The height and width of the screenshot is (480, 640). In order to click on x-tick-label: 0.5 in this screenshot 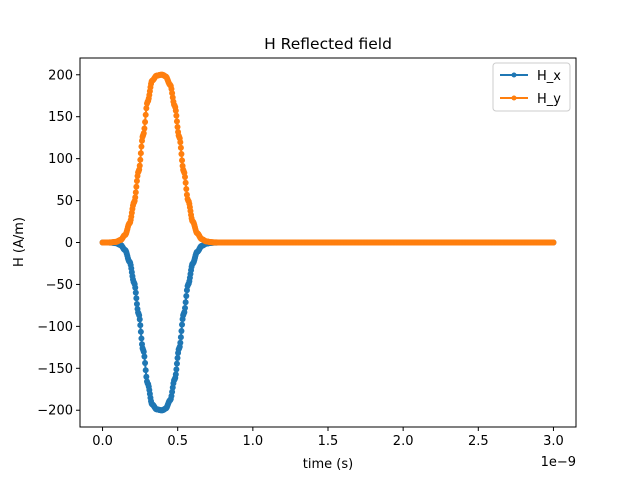, I will do `click(177, 441)`.